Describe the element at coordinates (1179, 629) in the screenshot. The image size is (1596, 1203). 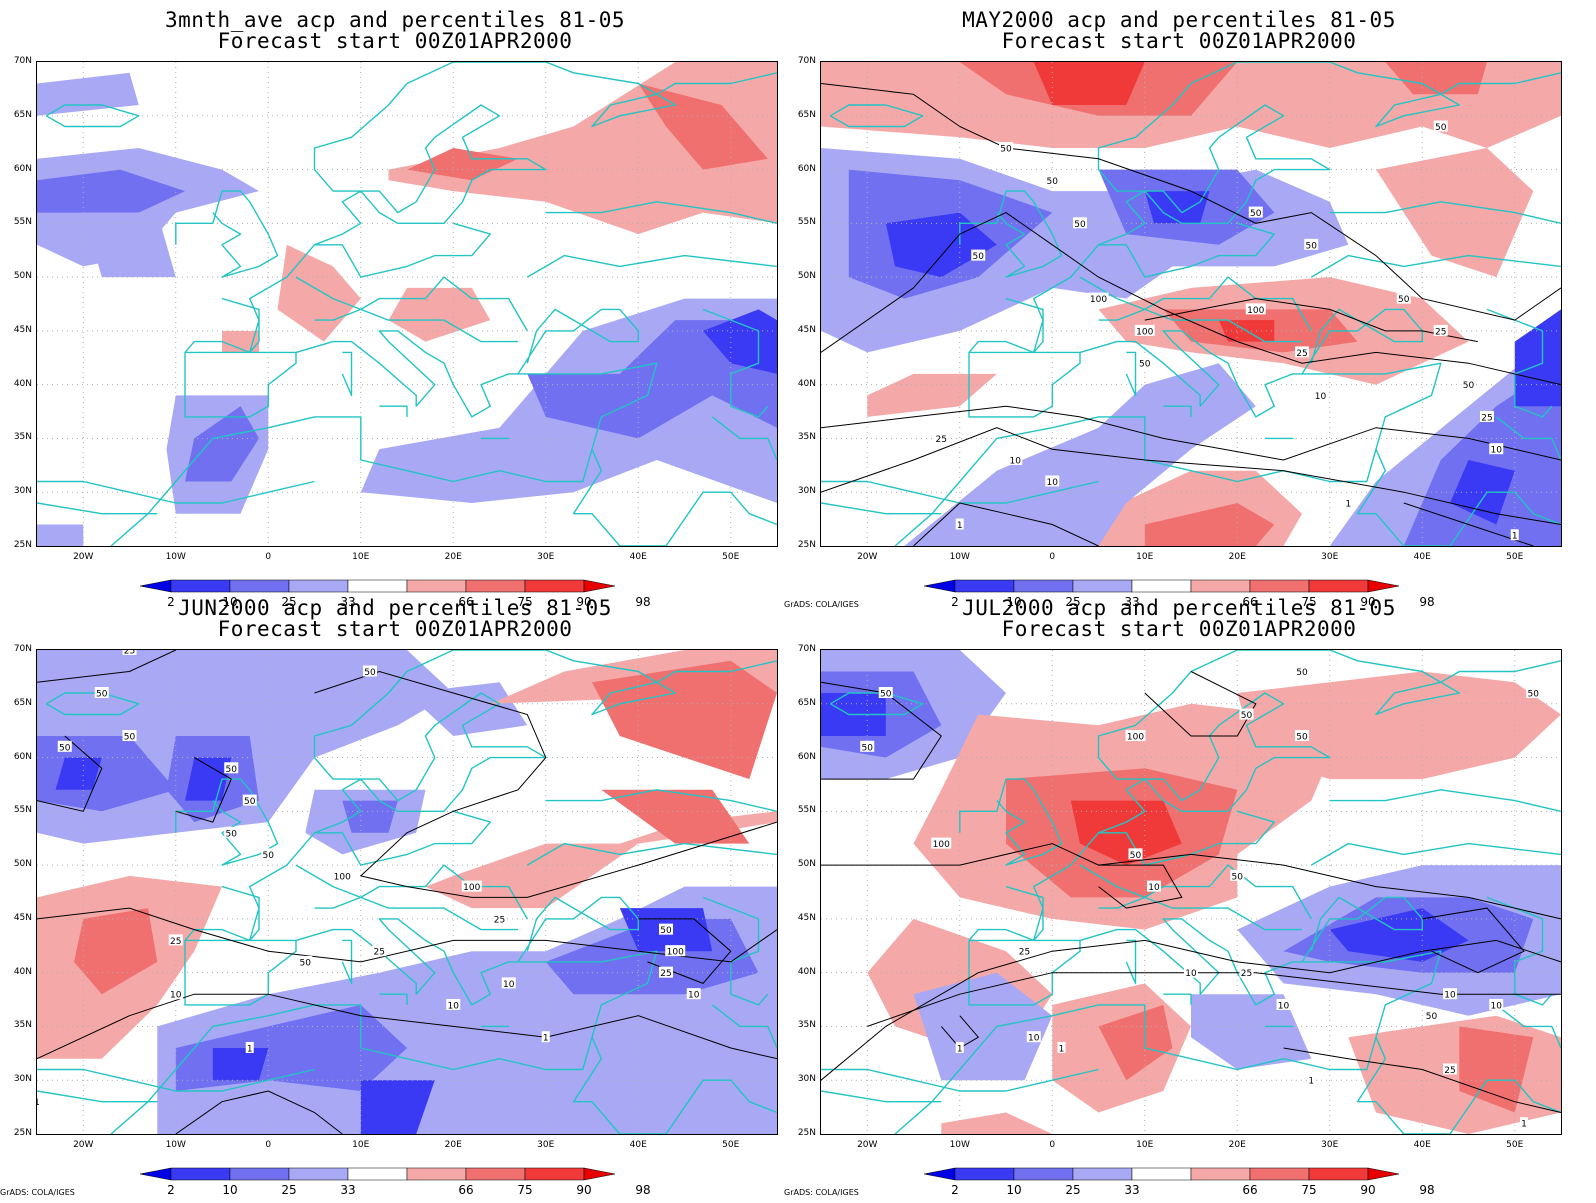
I see `panel-subtitle: Forecast start 00Z01APR2000` at that location.